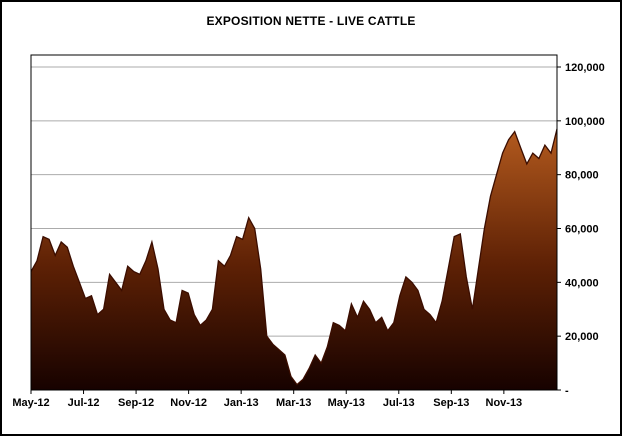 This screenshot has height=436, width=622. Describe the element at coordinates (582, 230) in the screenshot. I see `y-axis-label: 60,000` at that location.